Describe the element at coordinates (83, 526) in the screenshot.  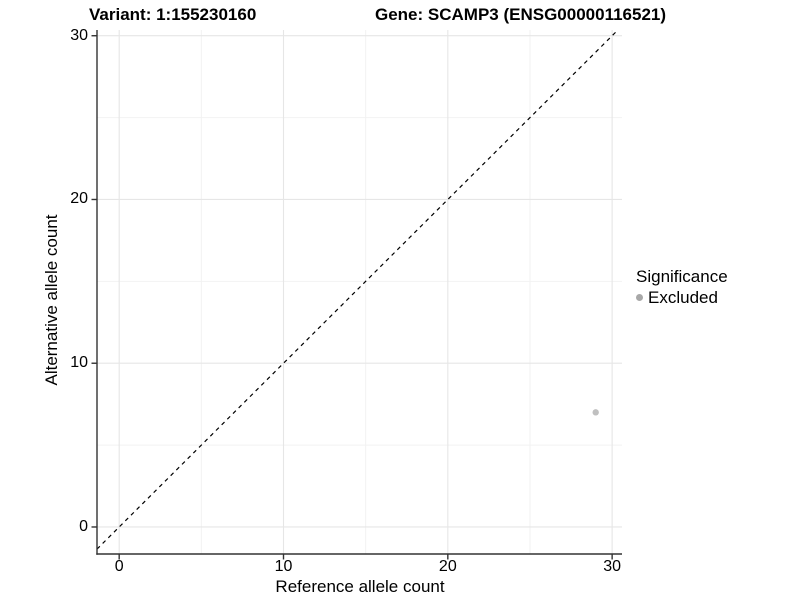
I see `y-tick-label: 0` at that location.